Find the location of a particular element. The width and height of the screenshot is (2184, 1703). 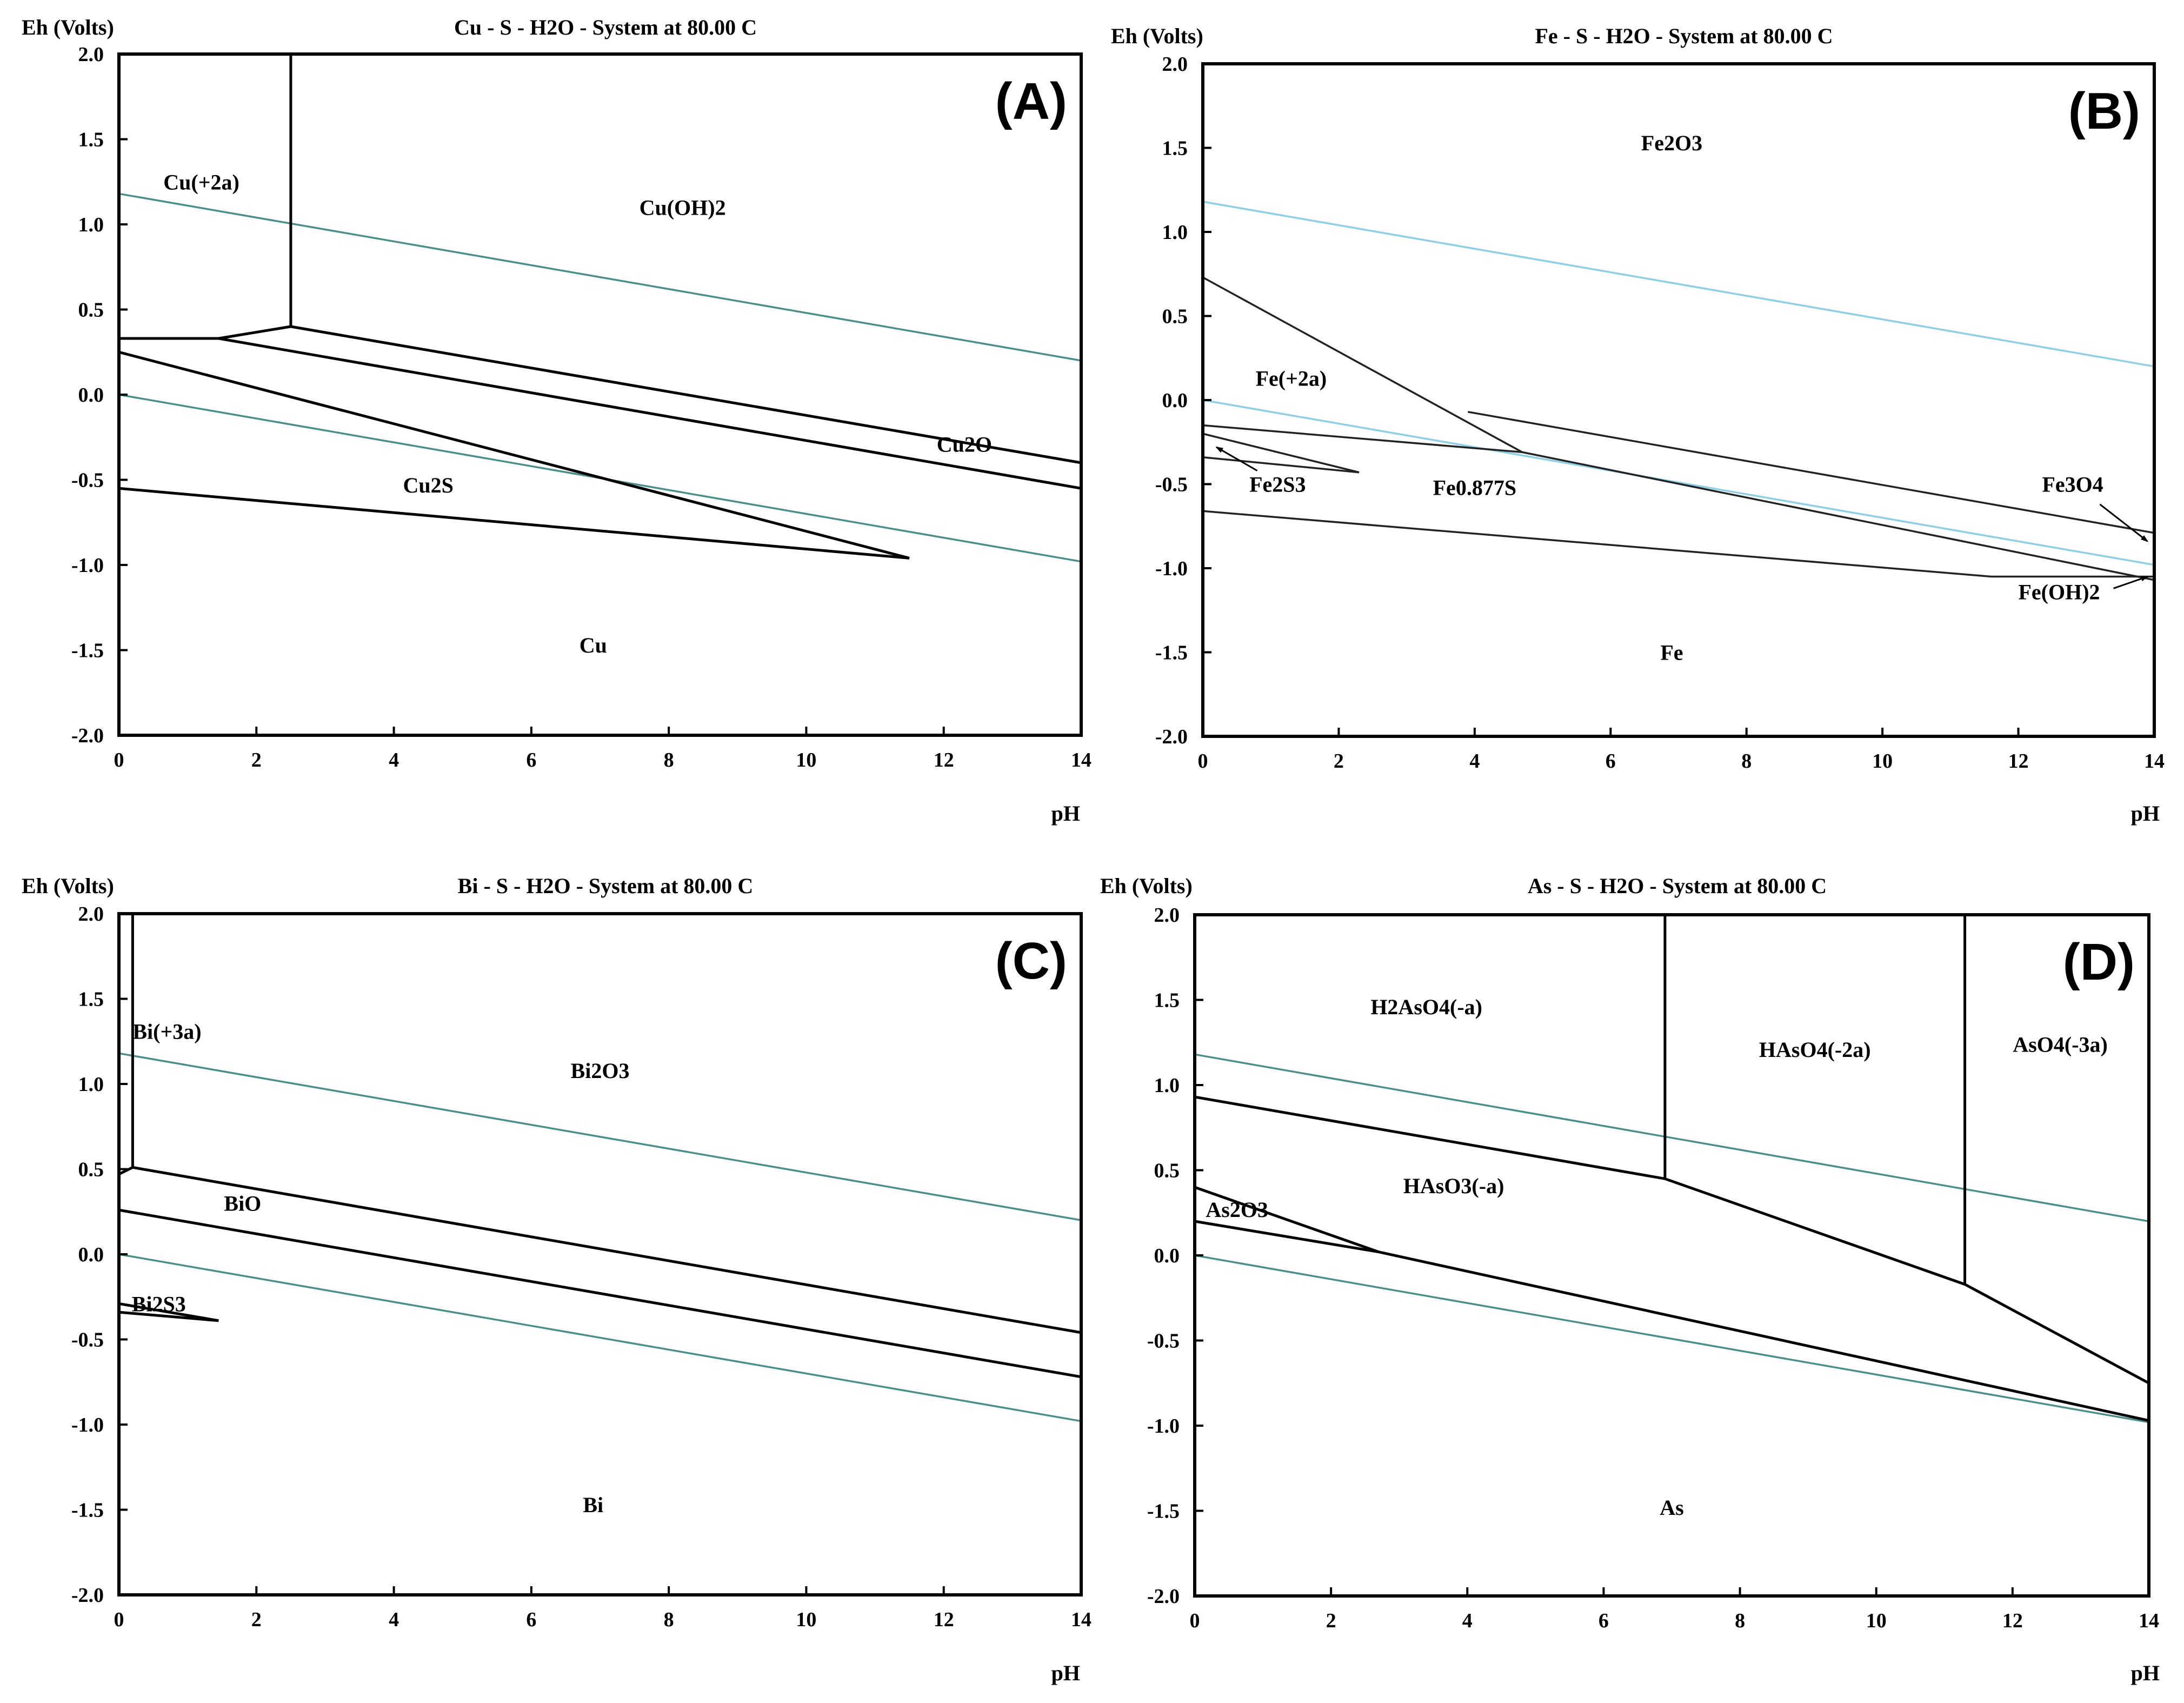

phase-region-label: As2O3 is located at coordinates (1237, 1210).